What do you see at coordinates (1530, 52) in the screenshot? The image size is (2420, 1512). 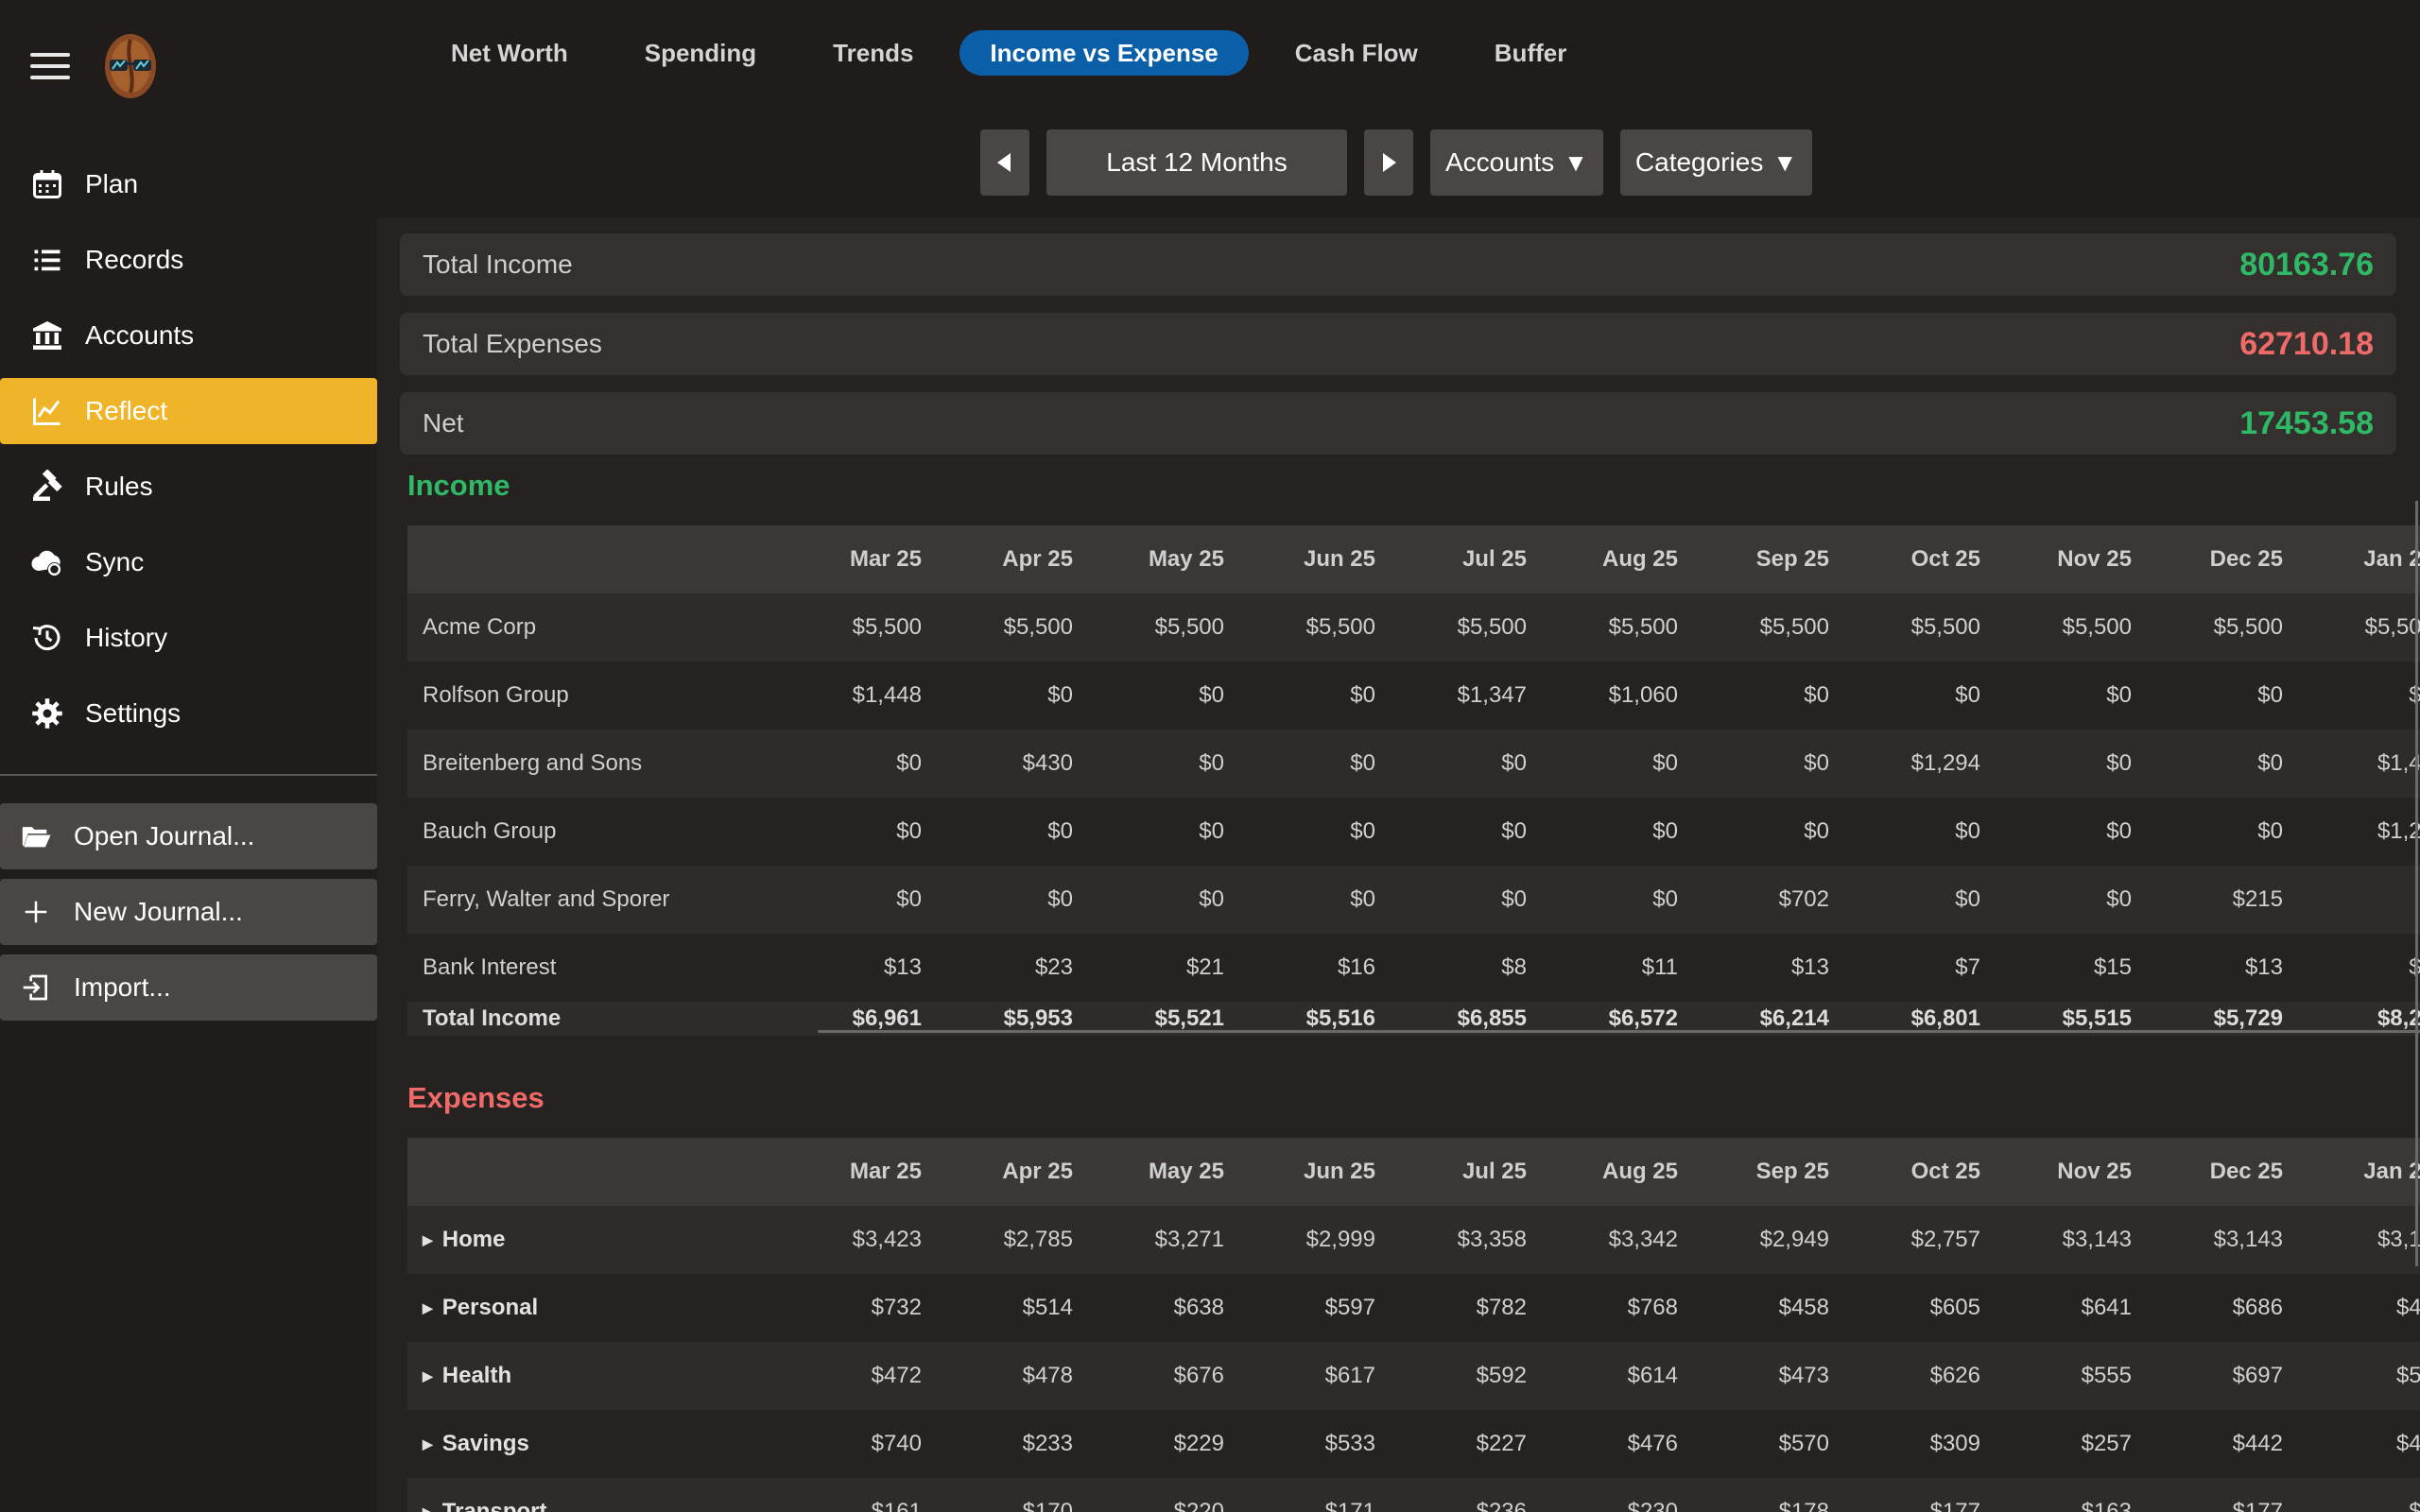 I see `tab-buffer: Buffer` at bounding box center [1530, 52].